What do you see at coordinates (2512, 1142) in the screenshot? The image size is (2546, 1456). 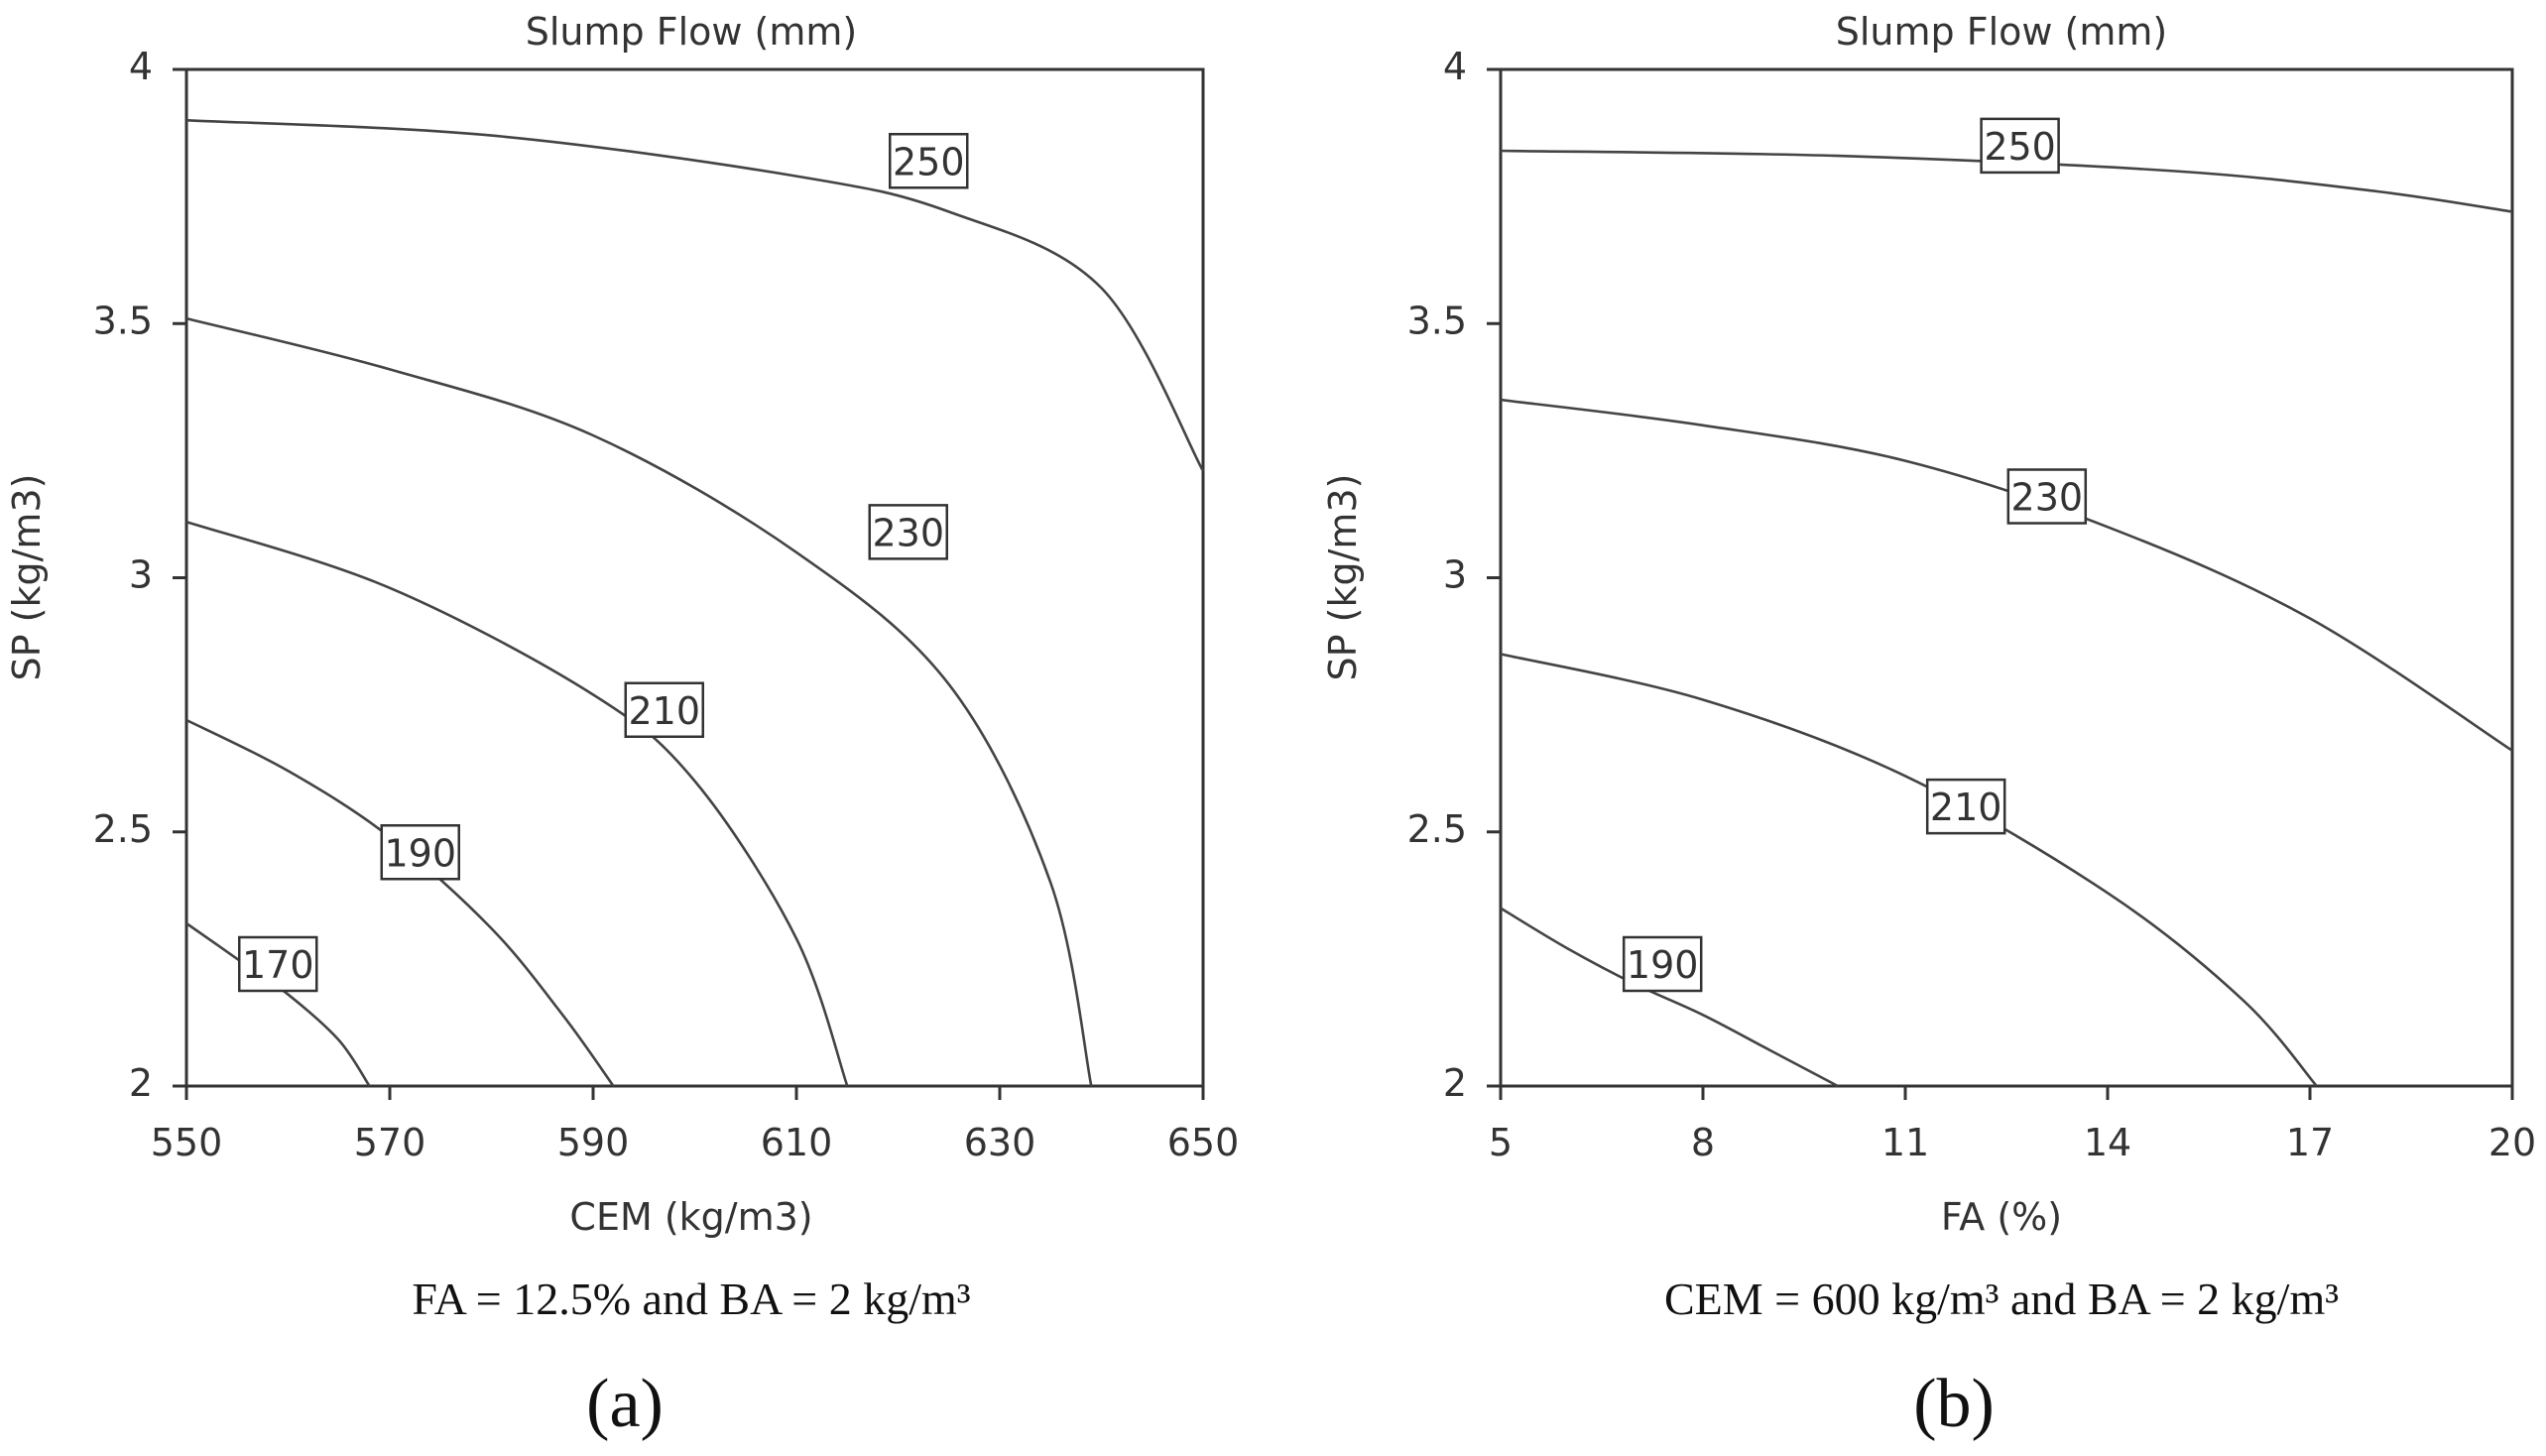 I see `x-tick-label: 20` at bounding box center [2512, 1142].